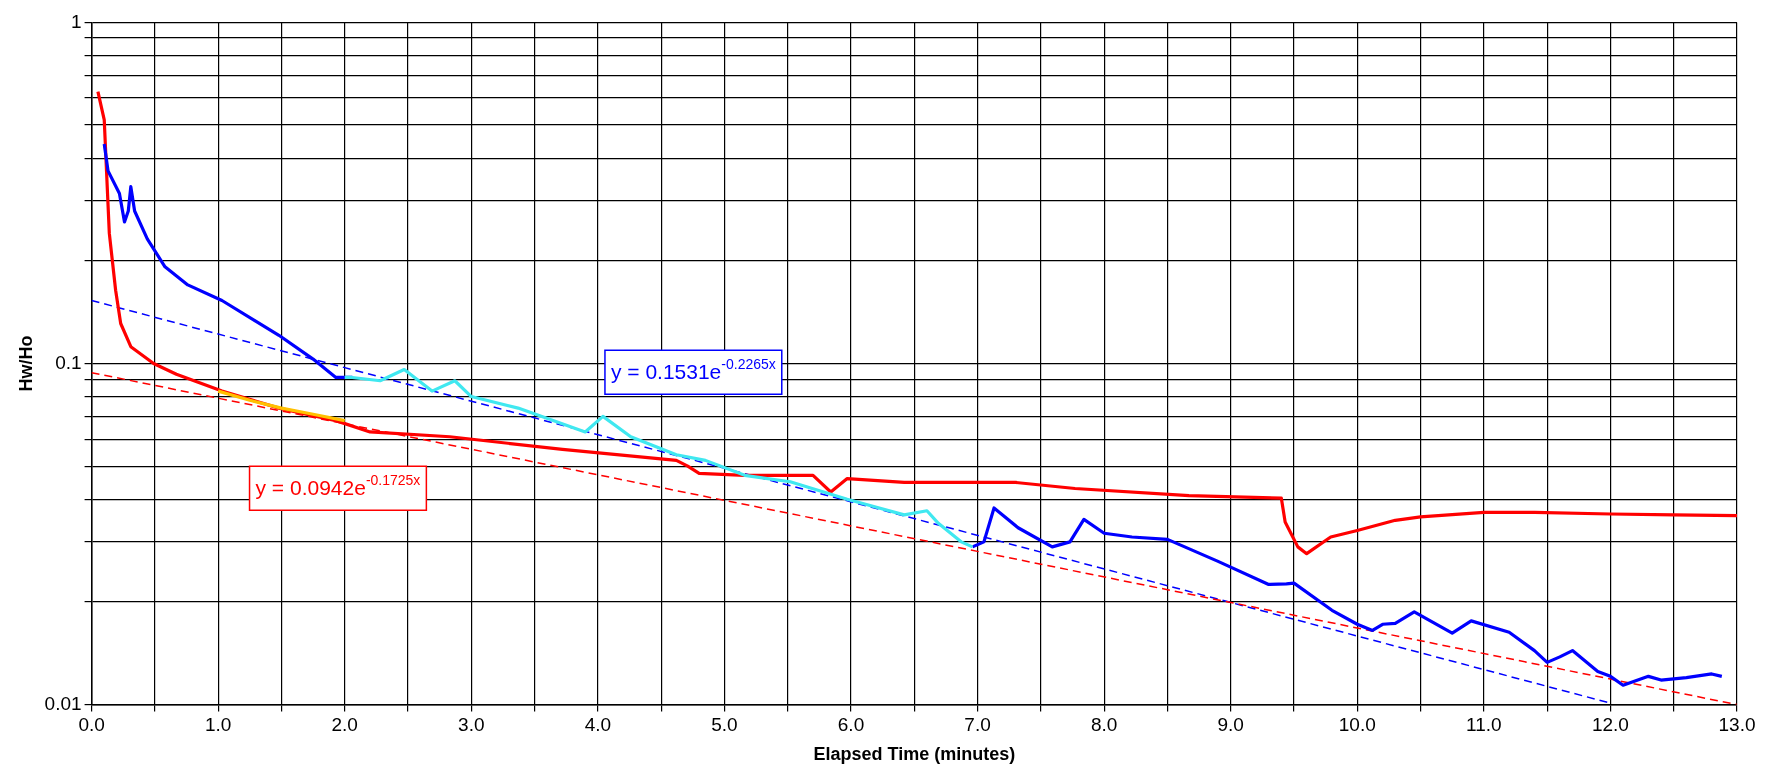 The height and width of the screenshot is (782, 1775). I want to click on x-tick-label: 9.0, so click(1230, 725).